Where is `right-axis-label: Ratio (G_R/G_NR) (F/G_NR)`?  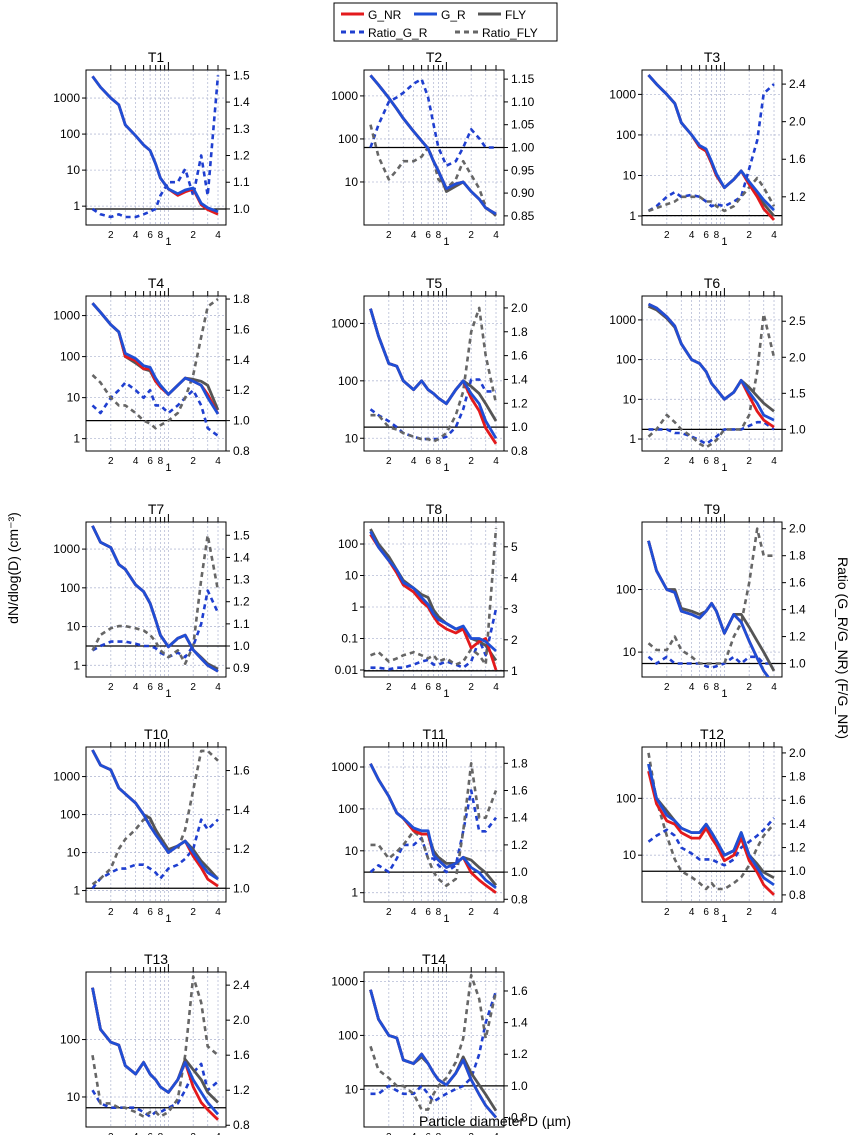
right-axis-label: Ratio (G_R/G_NR) (F/G_NR) is located at coordinates (843, 648).